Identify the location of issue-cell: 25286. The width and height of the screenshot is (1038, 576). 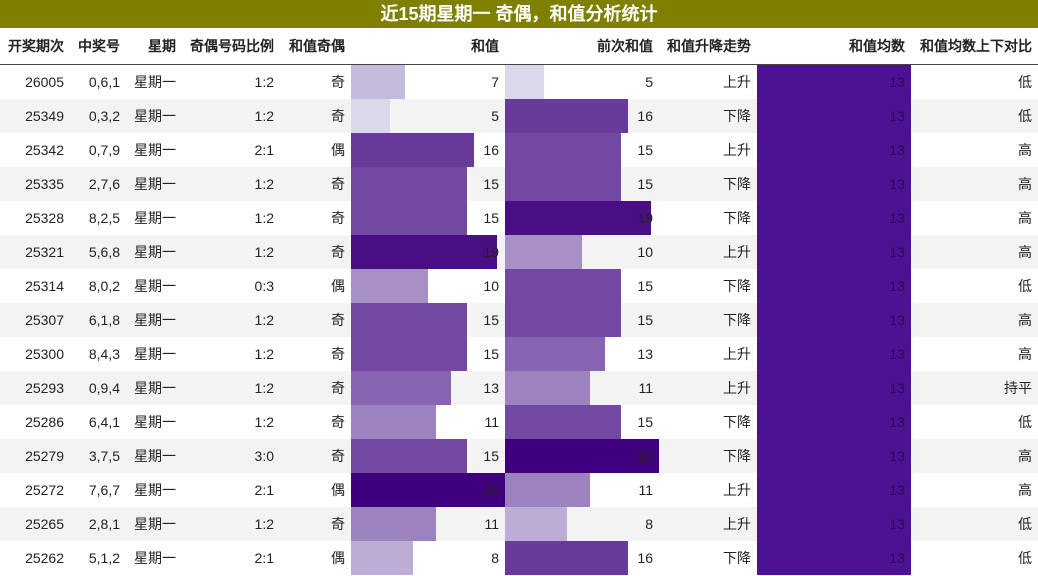
(35, 422).